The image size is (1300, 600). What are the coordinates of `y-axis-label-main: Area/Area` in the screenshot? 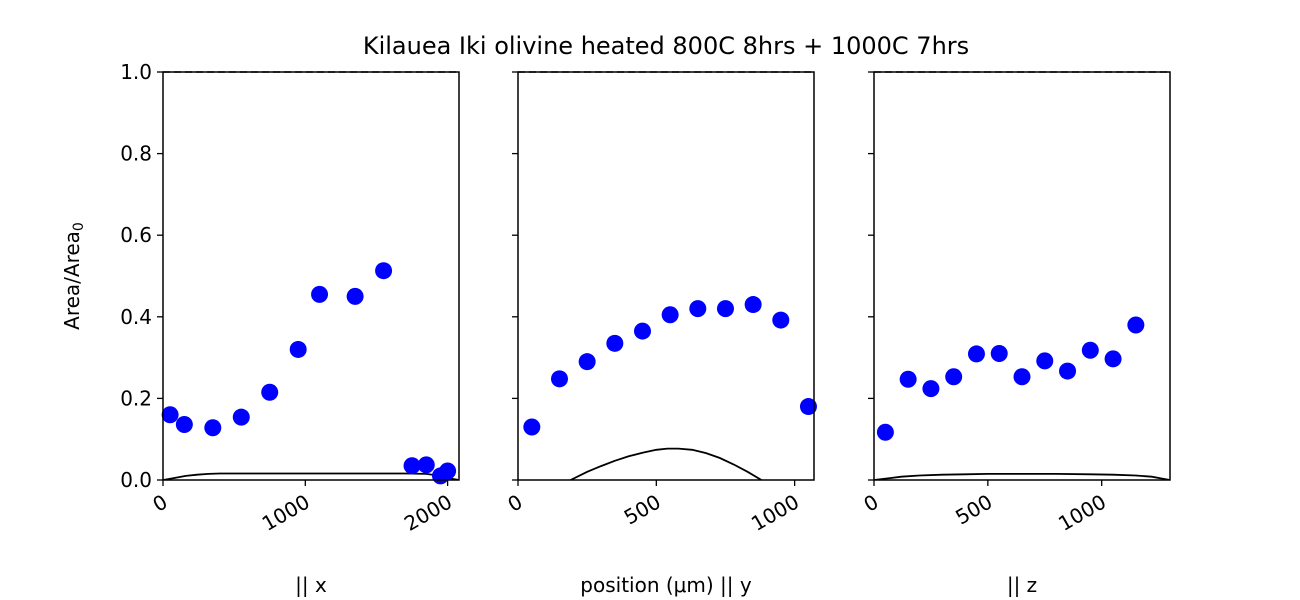 It's located at (72, 280).